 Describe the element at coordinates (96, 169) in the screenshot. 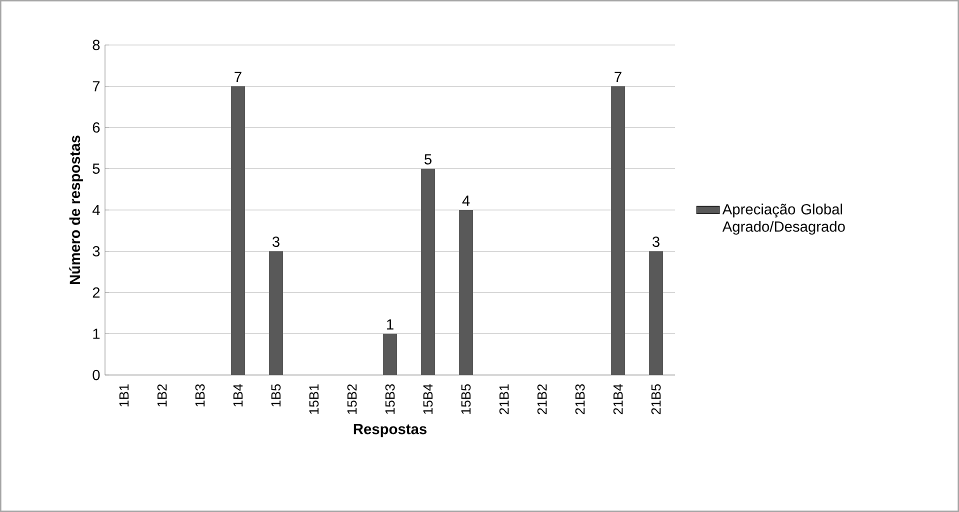

I see `y-tick-label: 5` at that location.